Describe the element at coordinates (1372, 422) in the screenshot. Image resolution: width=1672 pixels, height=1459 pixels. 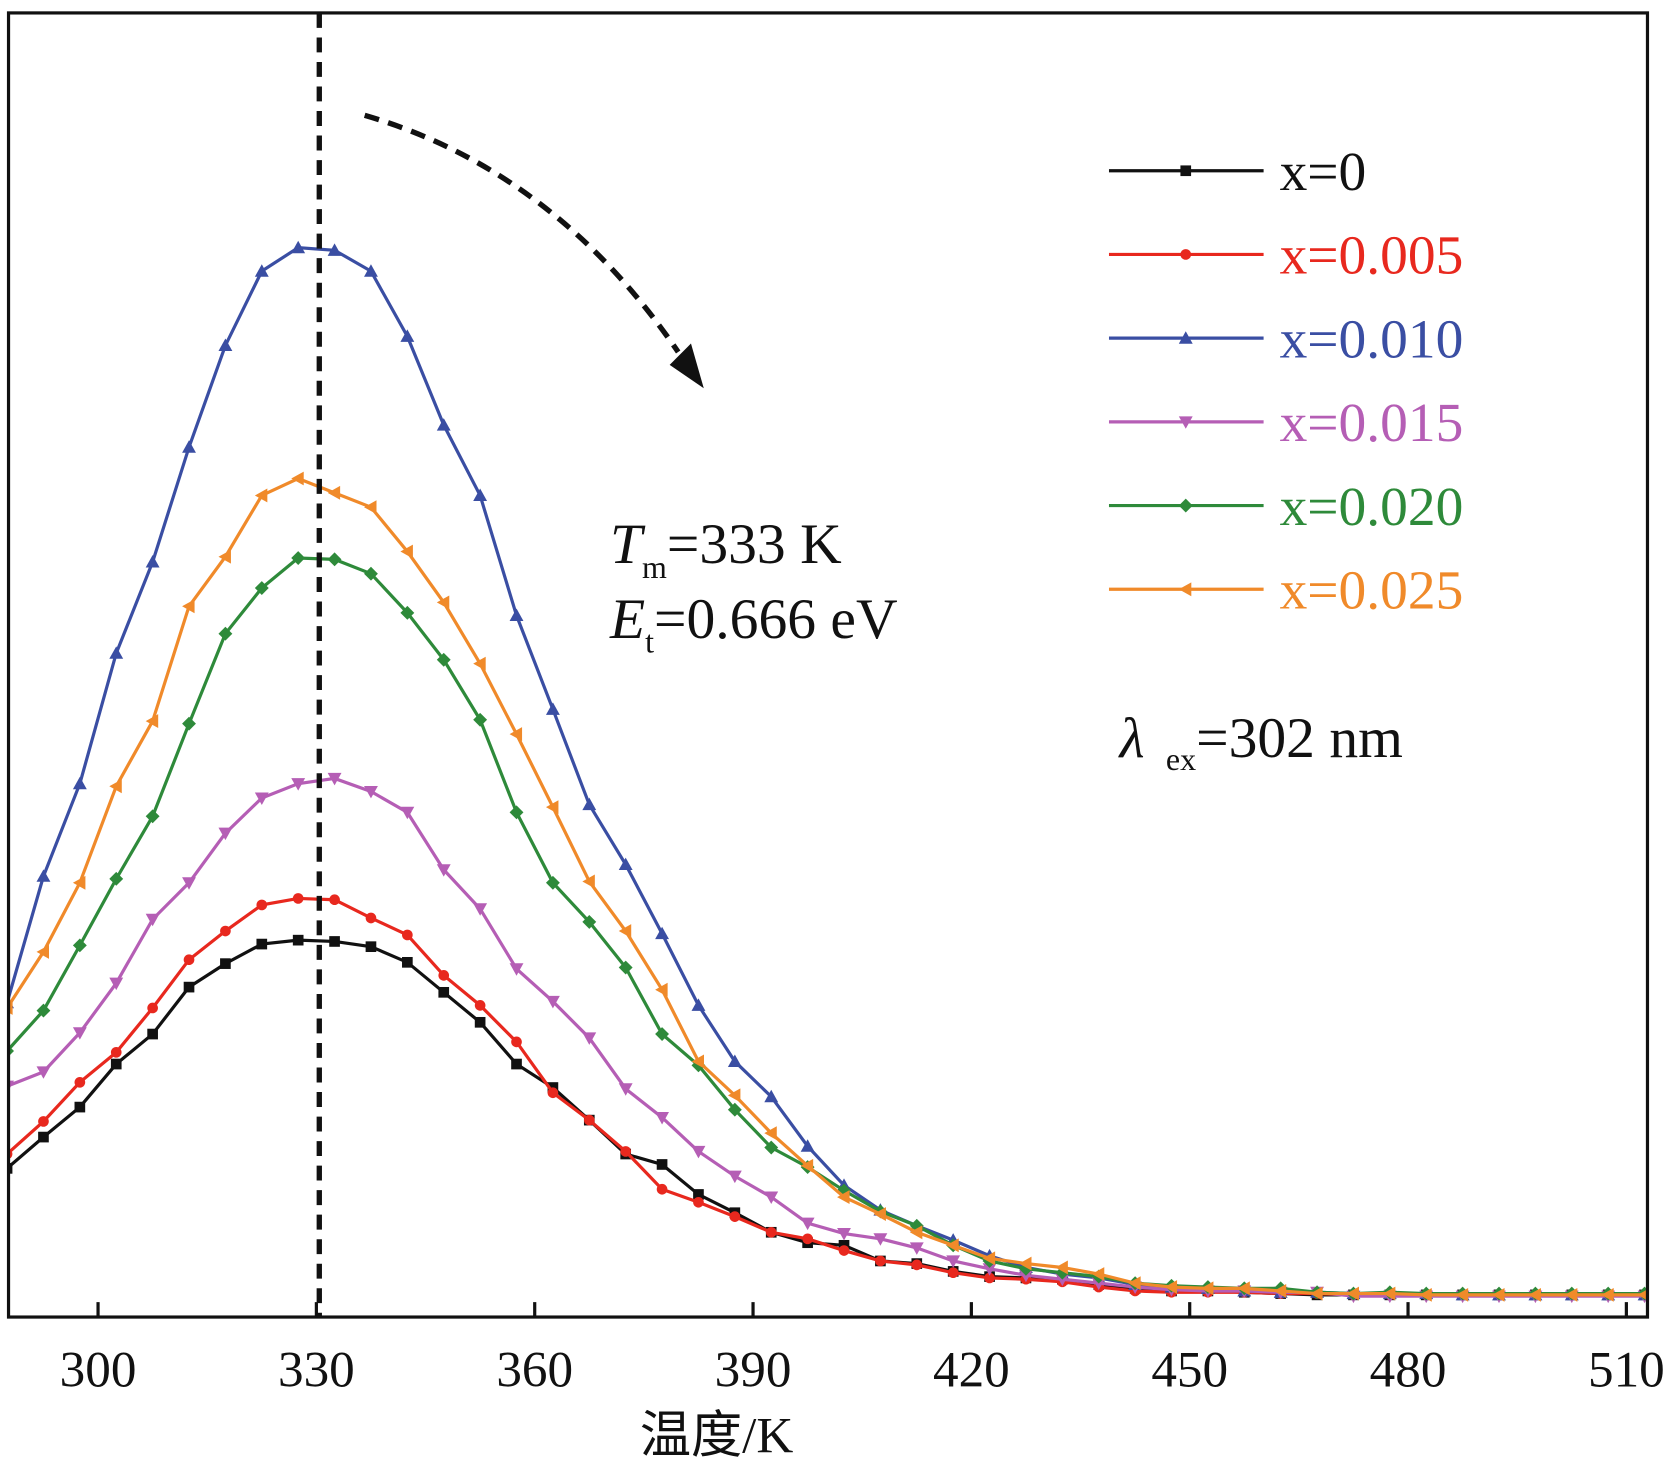
I see `legend-label: x=0.015` at that location.